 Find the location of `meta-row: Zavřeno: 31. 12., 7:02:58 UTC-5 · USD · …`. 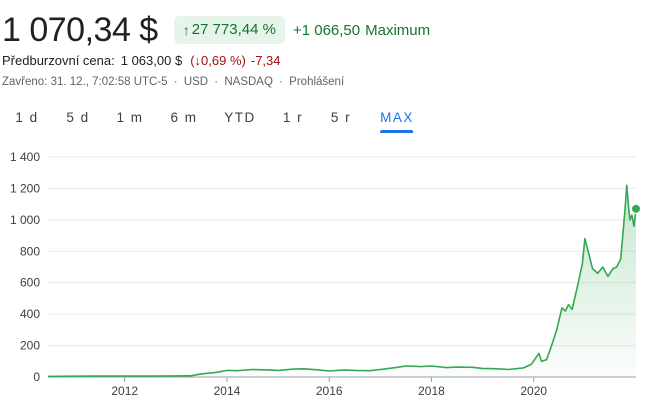

meta-row: Zavřeno: 31. 12., 7:02:58 UTC-5 · USD · … is located at coordinates (174, 82).